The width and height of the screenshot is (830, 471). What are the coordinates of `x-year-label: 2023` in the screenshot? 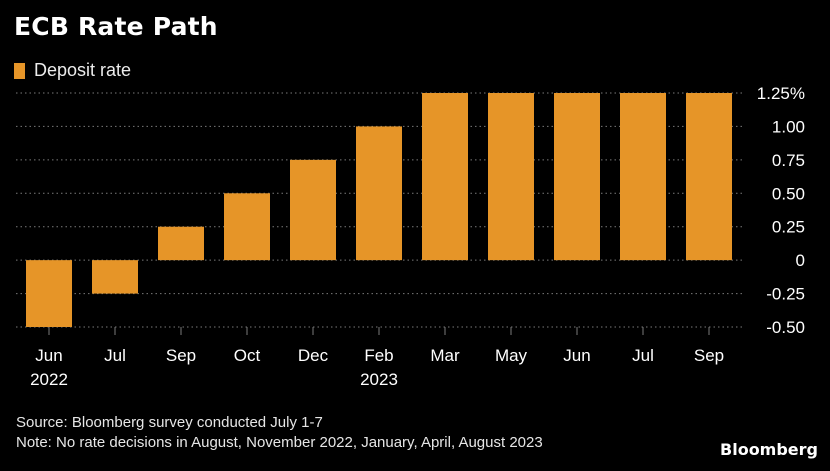 It's located at (379, 379).